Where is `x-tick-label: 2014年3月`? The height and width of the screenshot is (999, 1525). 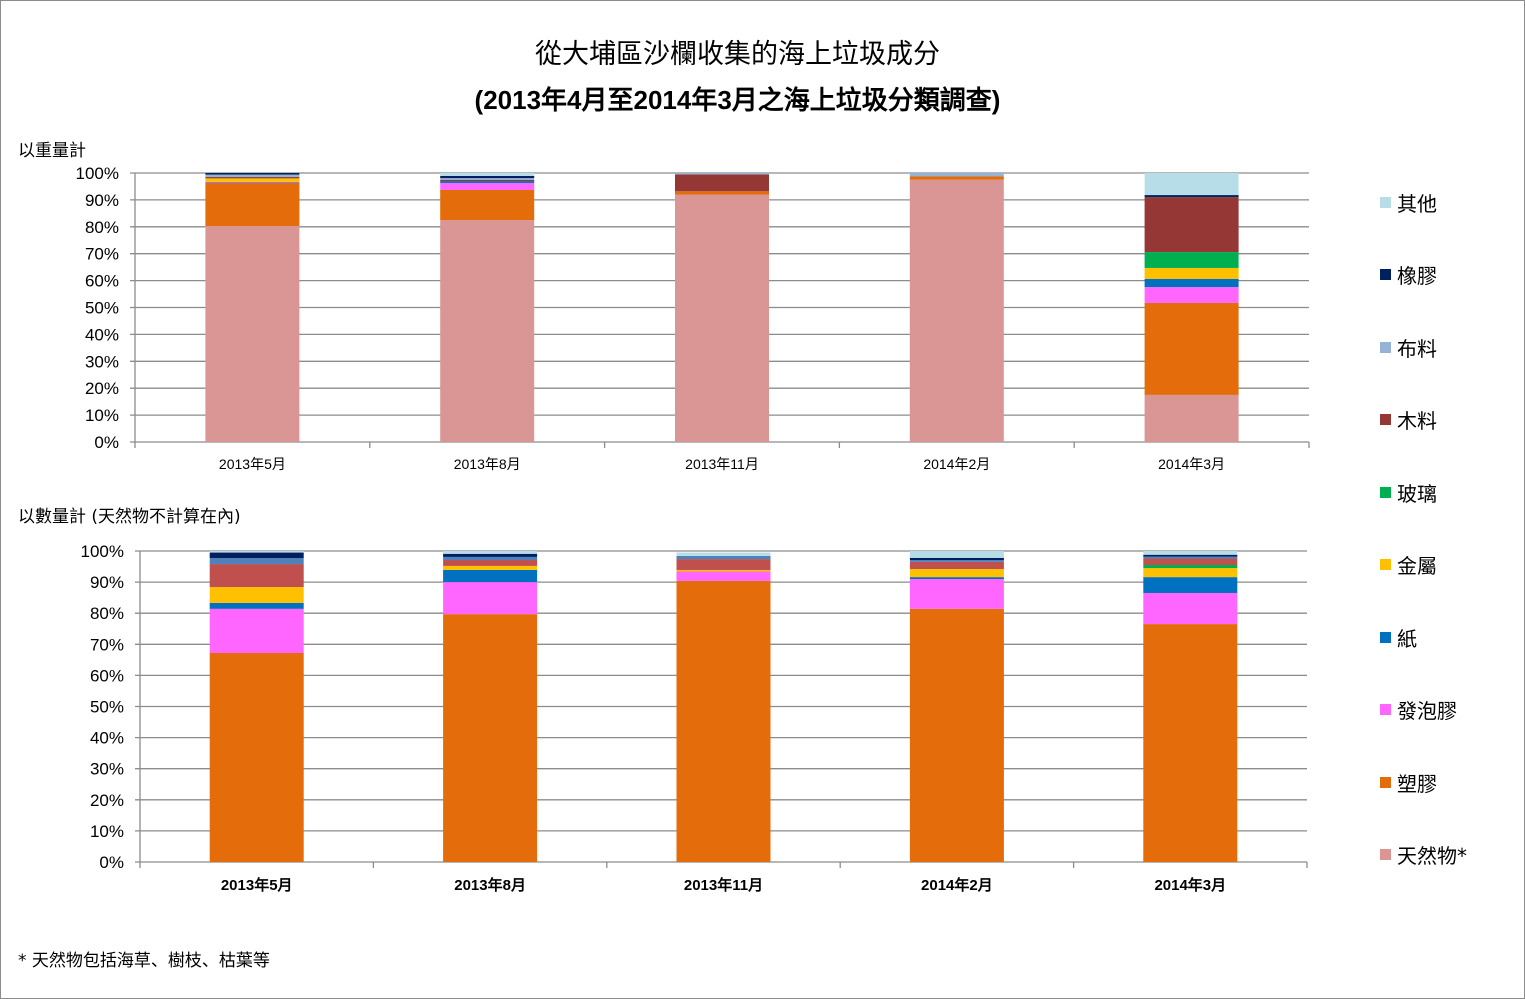 x-tick-label: 2014年3月 is located at coordinates (1191, 464).